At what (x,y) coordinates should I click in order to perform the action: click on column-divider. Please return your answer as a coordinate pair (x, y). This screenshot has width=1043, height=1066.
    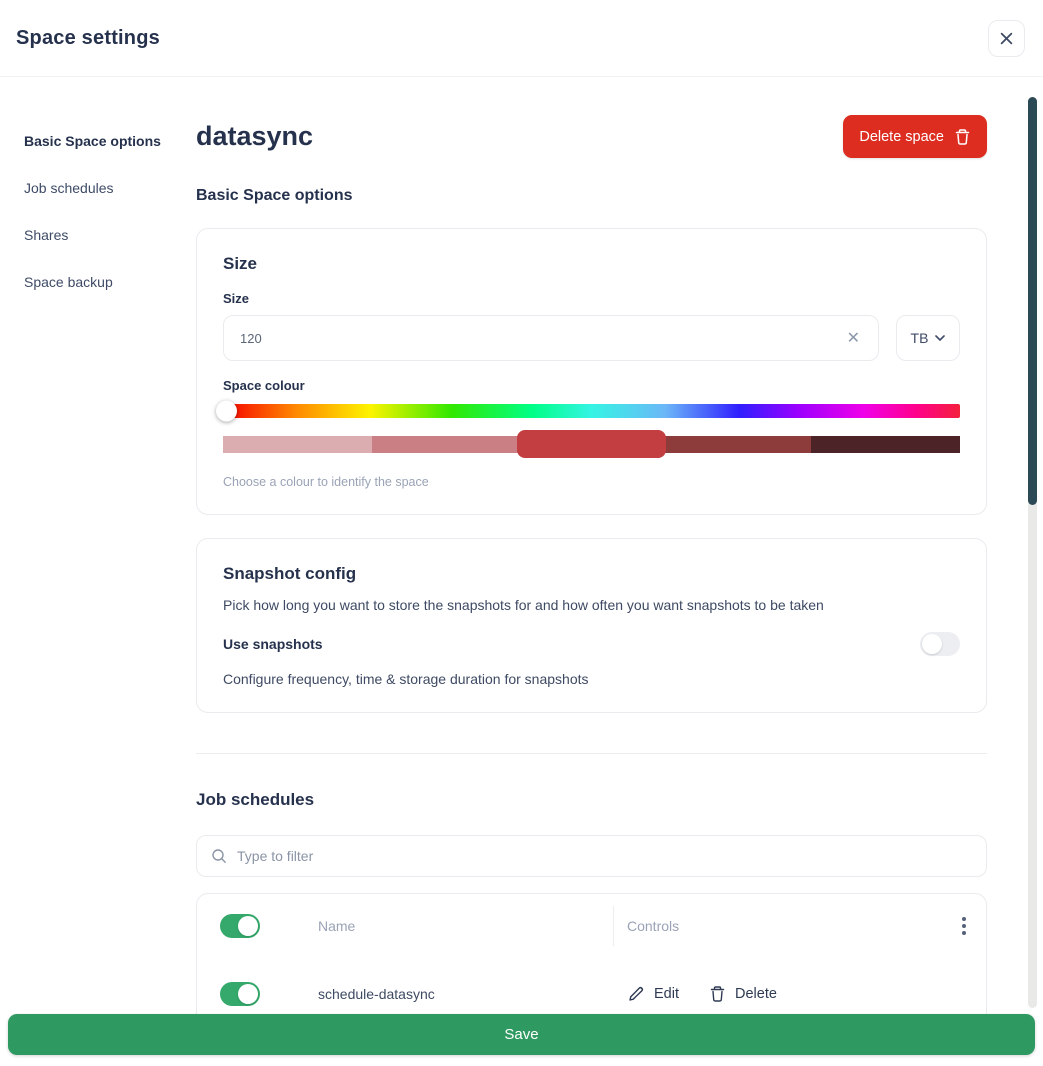
    Looking at the image, I should click on (613, 926).